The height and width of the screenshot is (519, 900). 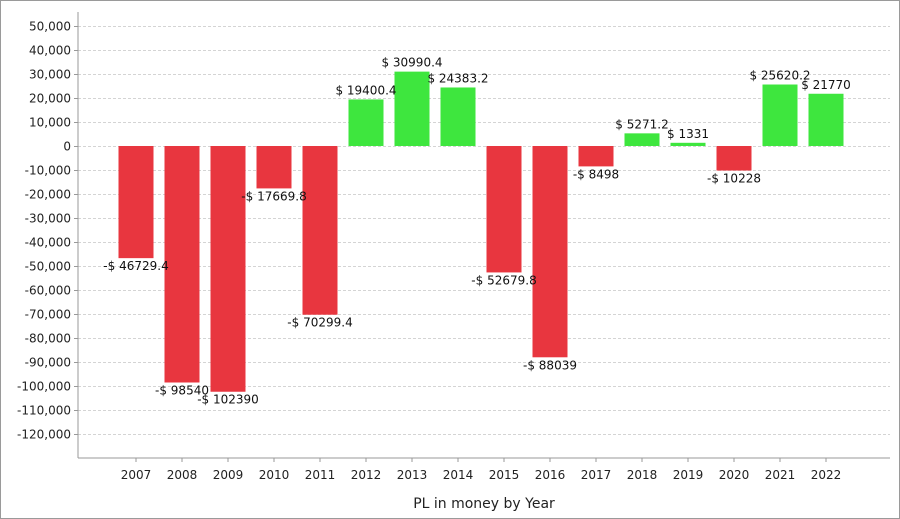 I want to click on y-tick-label: -80,000, so click(x=48, y=339).